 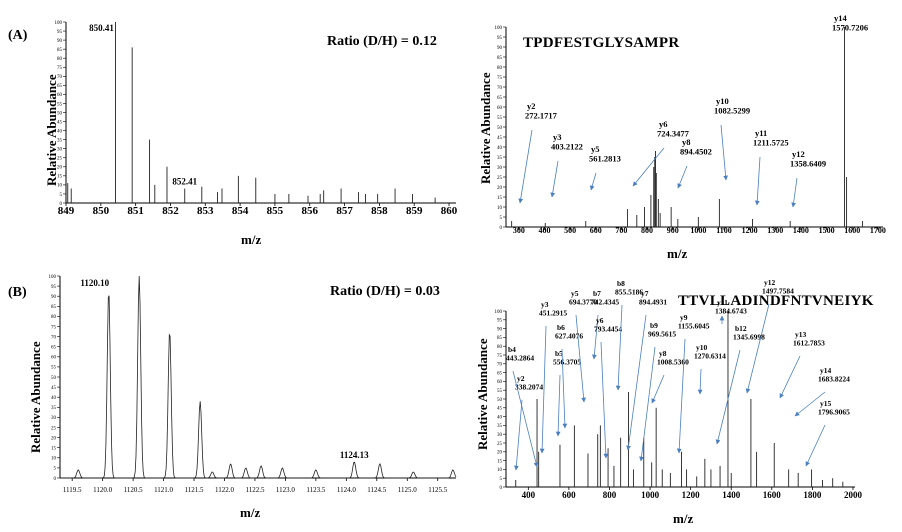 What do you see at coordinates (850, 28) in the screenshot?
I see `a_right-ion-mz-label: 1570.7206` at bounding box center [850, 28].